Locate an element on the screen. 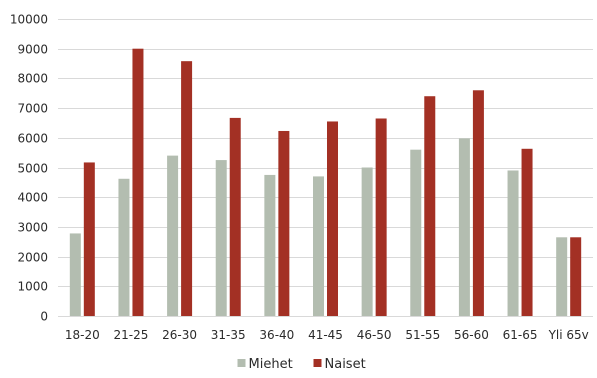 Image resolution: width=597 pixels, height=378 pixels. y-tick-label: 1000 is located at coordinates (32, 287).